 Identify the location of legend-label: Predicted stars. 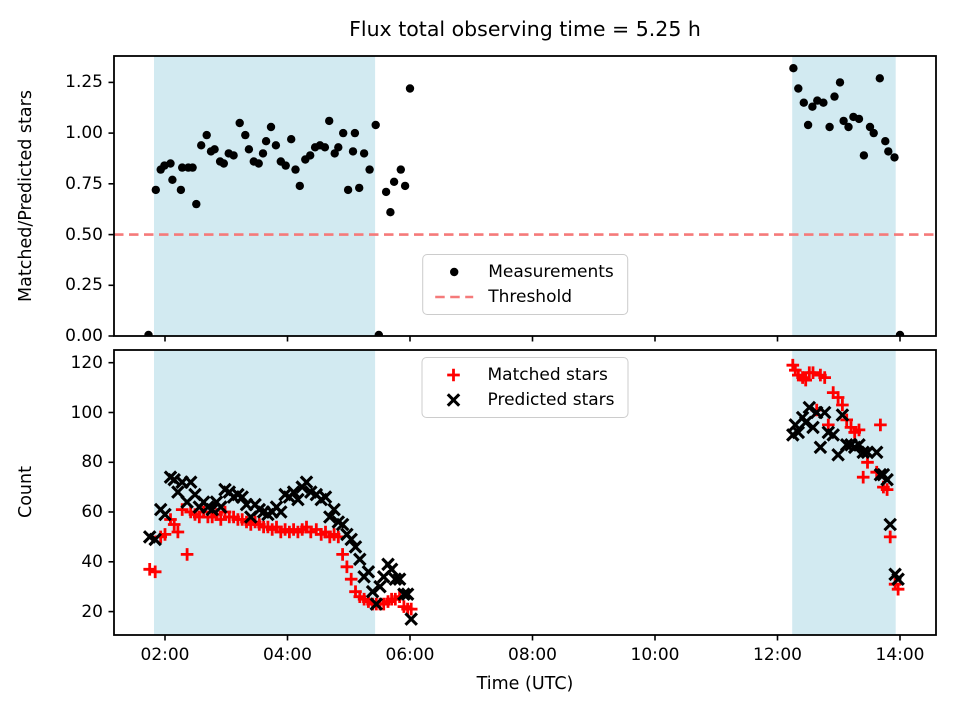
(551, 400).